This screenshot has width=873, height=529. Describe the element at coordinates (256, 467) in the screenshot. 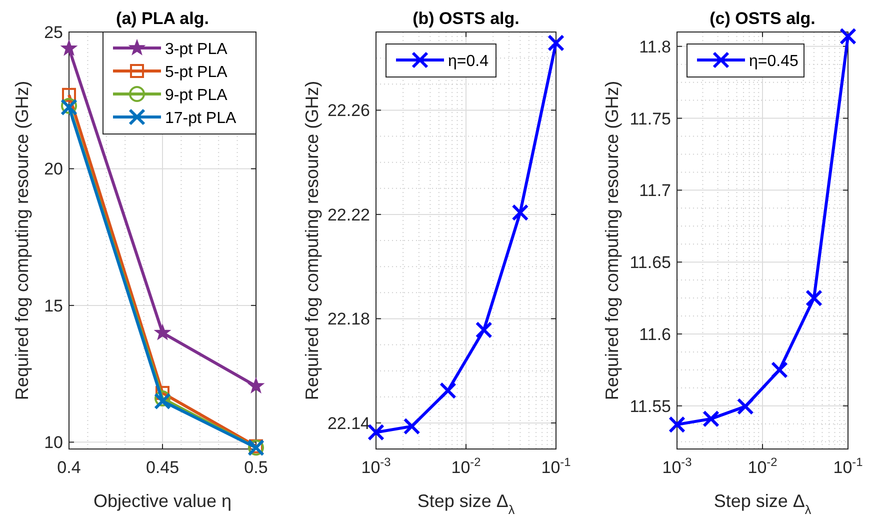

I see `x-tick-label: 0.5` at that location.